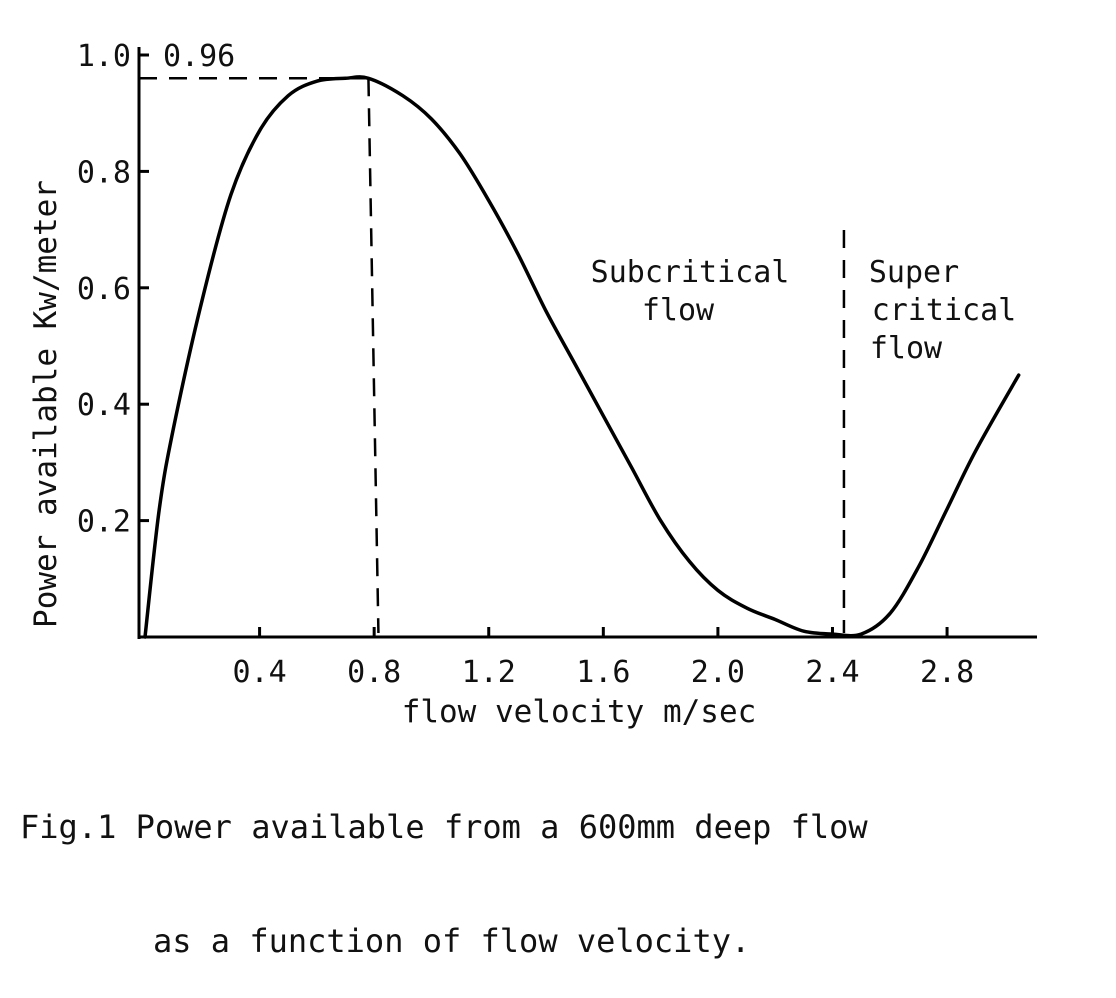 The image size is (1116, 998). What do you see at coordinates (914, 272) in the screenshot?
I see `region-supercritical-label: Super` at bounding box center [914, 272].